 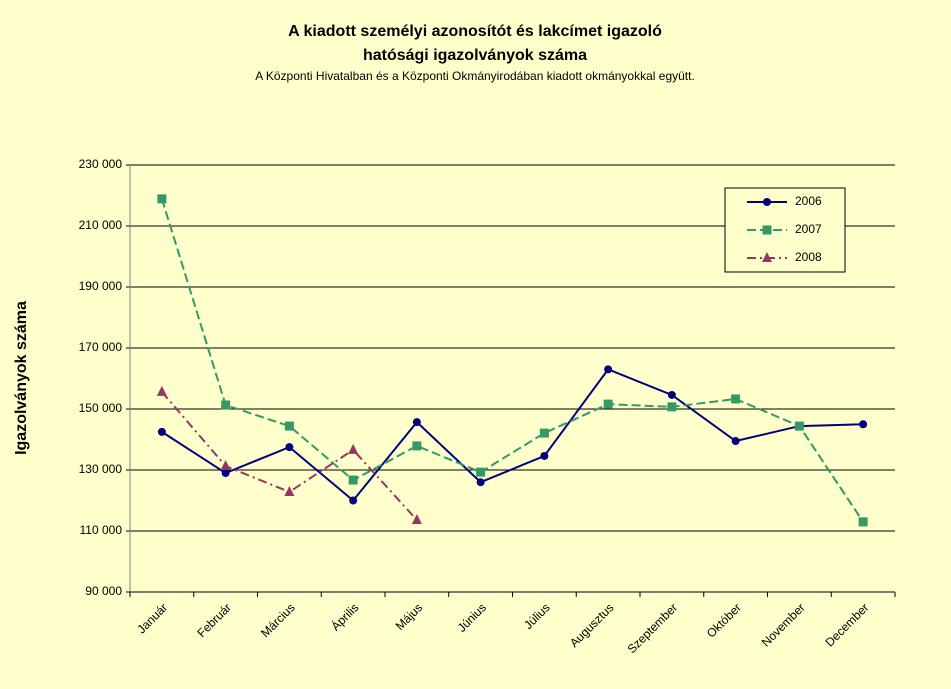 I want to click on chart-title: hatósági igazolványok száma, so click(x=475, y=55).